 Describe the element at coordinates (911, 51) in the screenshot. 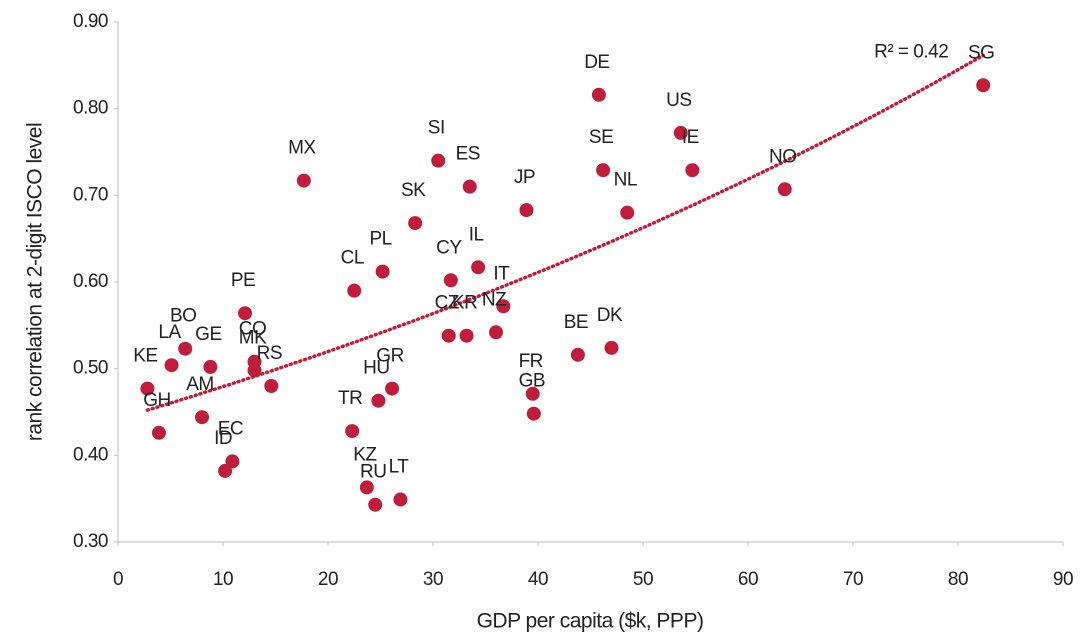

I see `trendline-annotation: R² = 0.42` at that location.